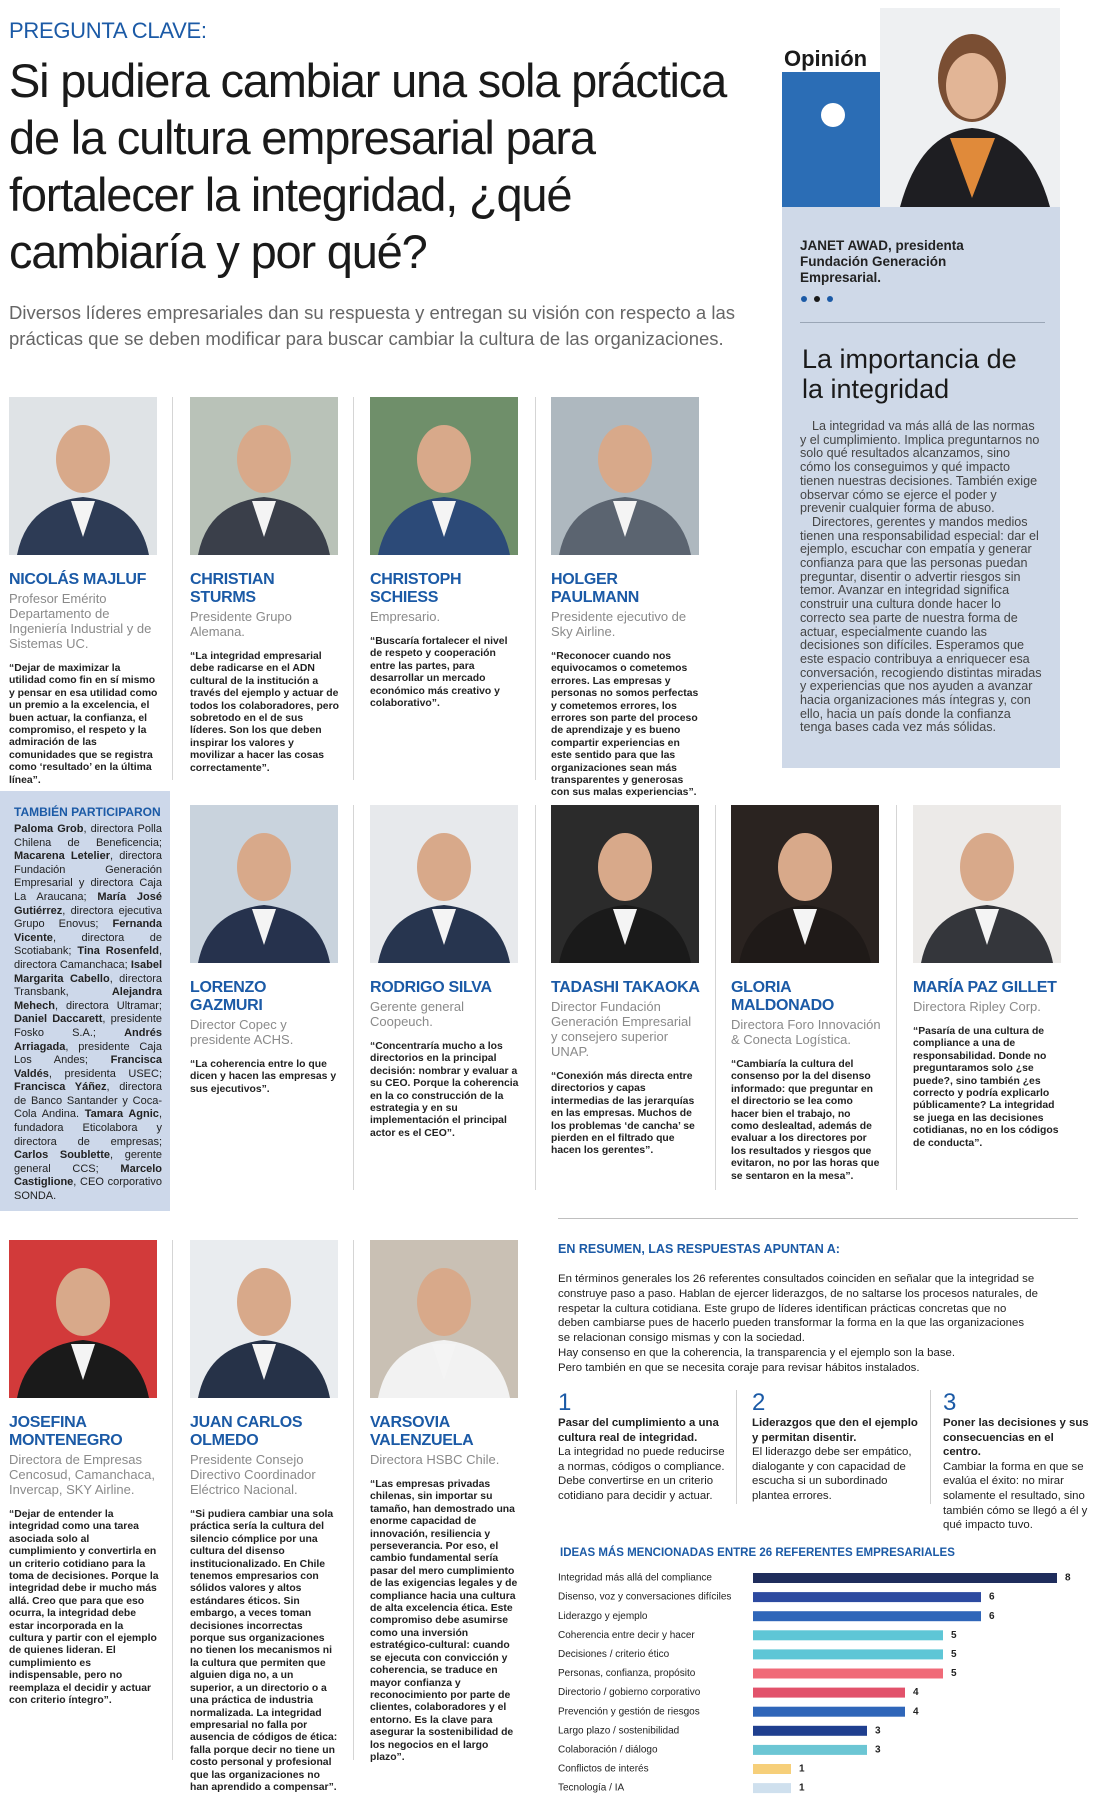 The image size is (1100, 1810). Describe the element at coordinates (595, 588) in the screenshot. I see `leader-name: HOLGER PAULMANN` at that location.